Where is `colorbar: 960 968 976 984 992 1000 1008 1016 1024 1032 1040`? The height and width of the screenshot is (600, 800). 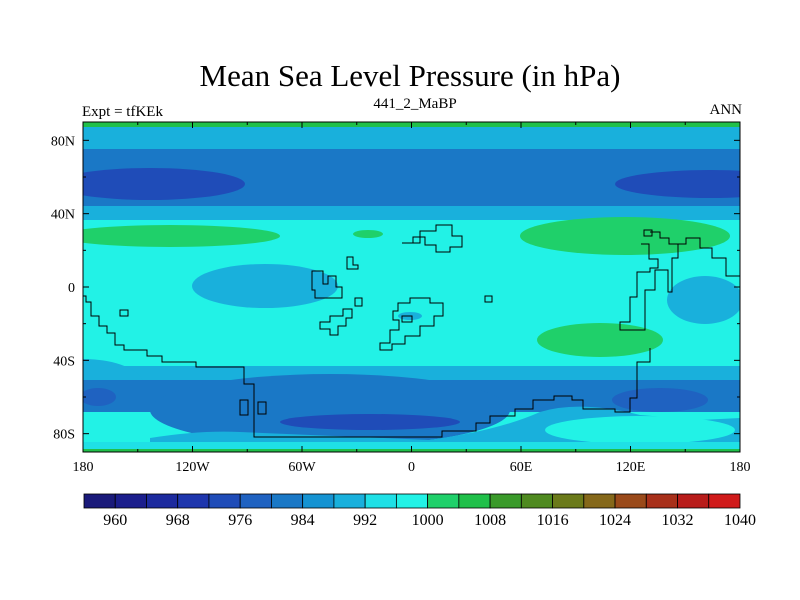
colorbar: 960 968 976 984 992 1000 1008 1016 1024 1032 1040 is located at coordinates (419, 511).